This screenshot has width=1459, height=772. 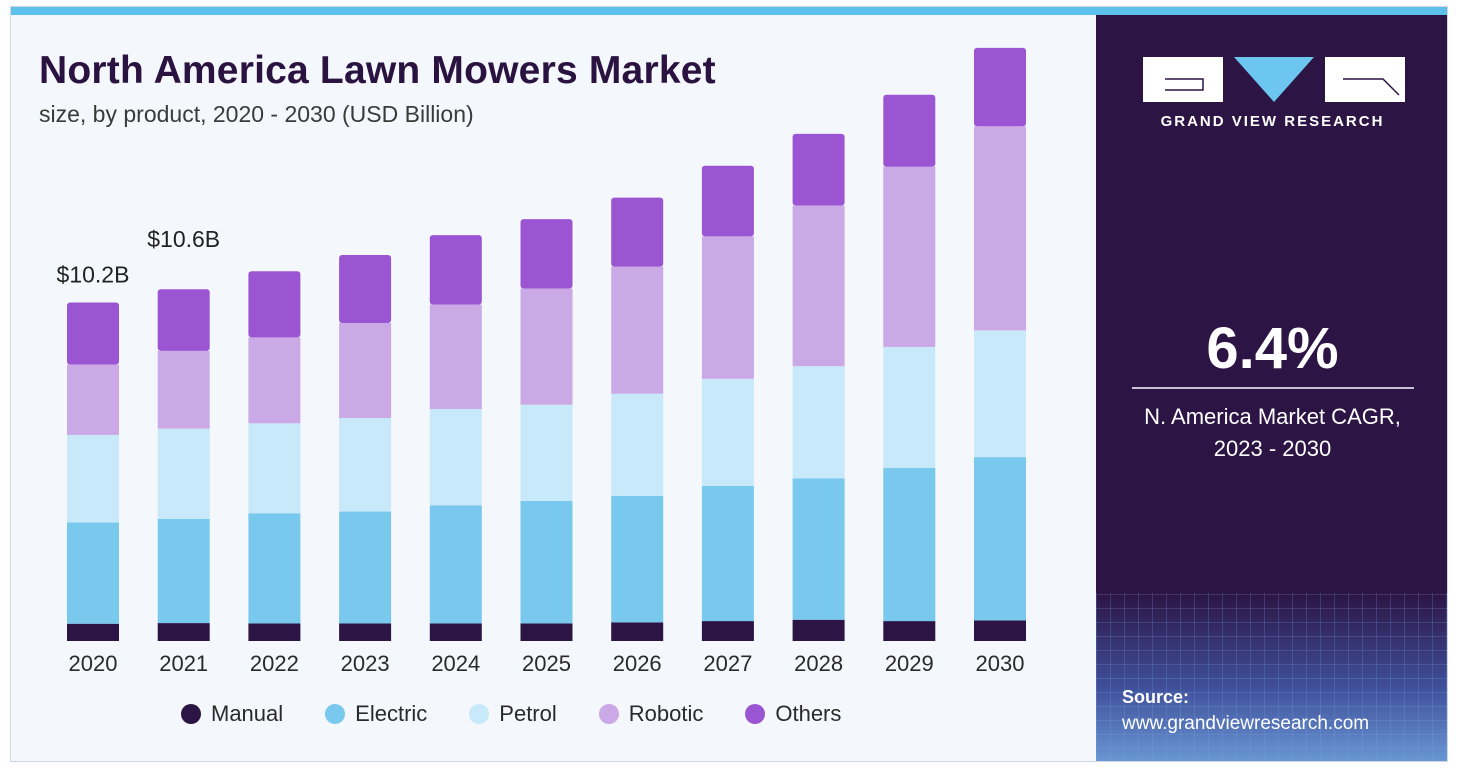 What do you see at coordinates (637, 559) in the screenshot?
I see `bar-segment-electric-2026` at bounding box center [637, 559].